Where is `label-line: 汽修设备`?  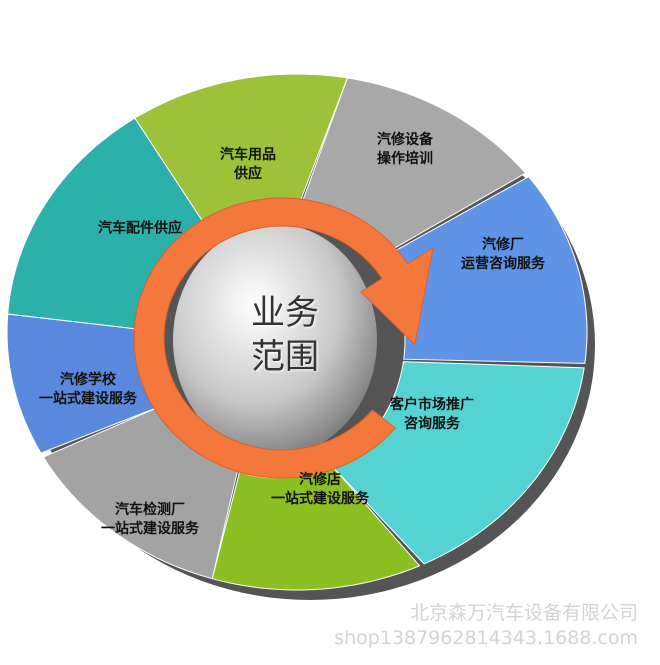
label-line: 汽修设备 is located at coordinates (405, 140).